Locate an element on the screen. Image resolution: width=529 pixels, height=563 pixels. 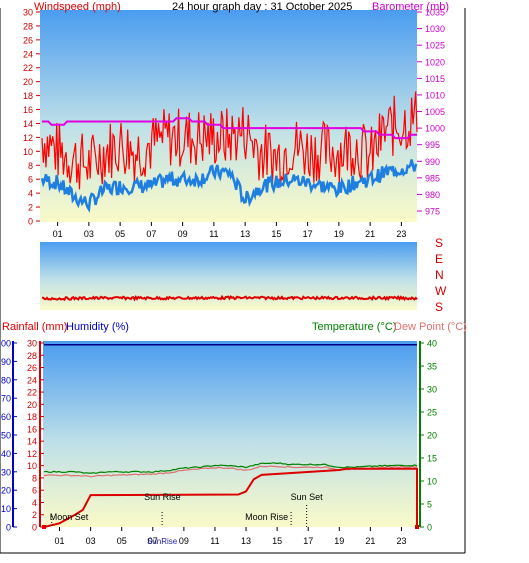
windspeed-tick-label: 4 is located at coordinates (30, 194).